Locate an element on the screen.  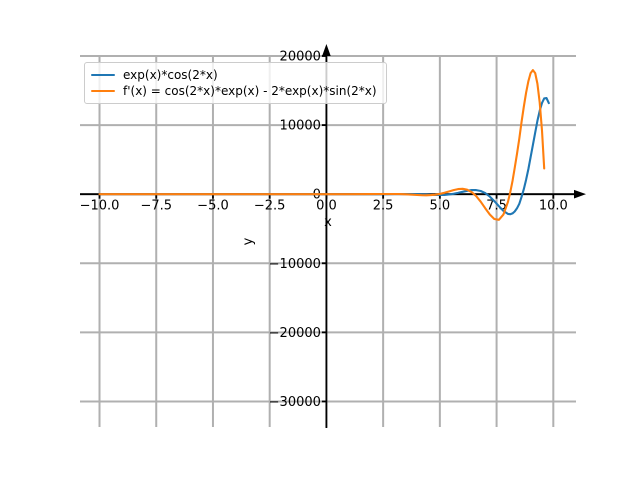
x-axis-arrow-icon is located at coordinates (580, 194).